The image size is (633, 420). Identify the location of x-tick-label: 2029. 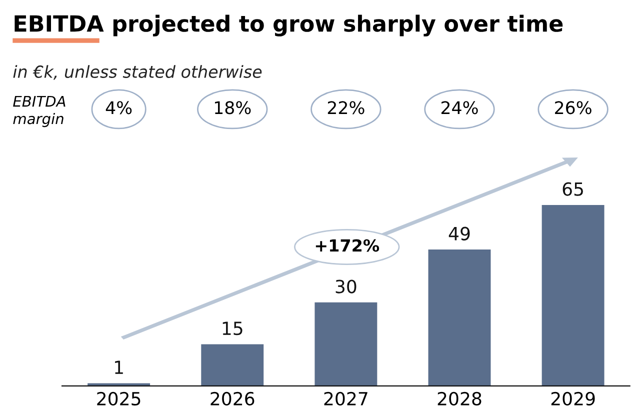
(573, 399).